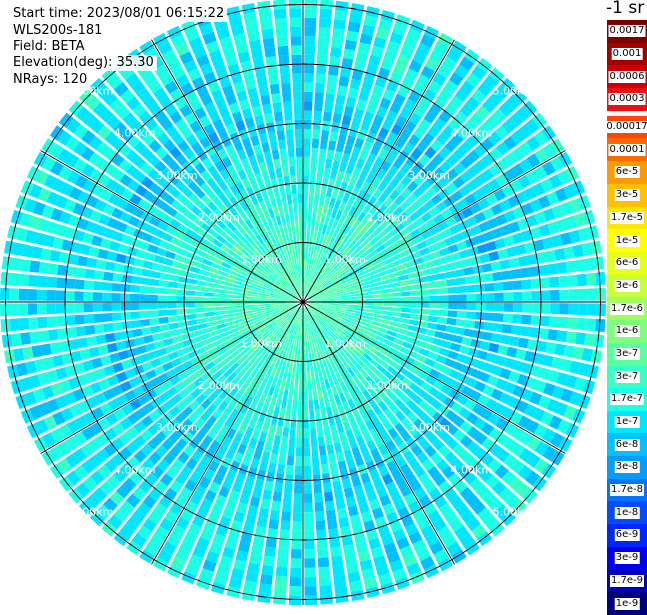 Image resolution: width=647 pixels, height=615 pixels. What do you see at coordinates (627, 535) in the screenshot?
I see `legend-swatch: 6e-9` at bounding box center [627, 535].